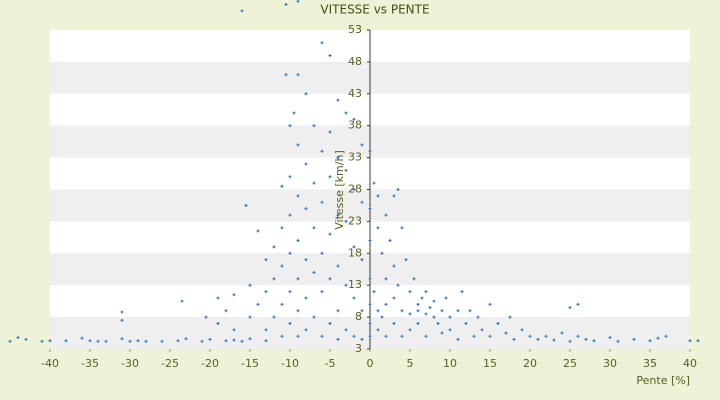 This screenshot has height=400, width=720. I want to click on x-tick-label: -15, so click(250, 363).